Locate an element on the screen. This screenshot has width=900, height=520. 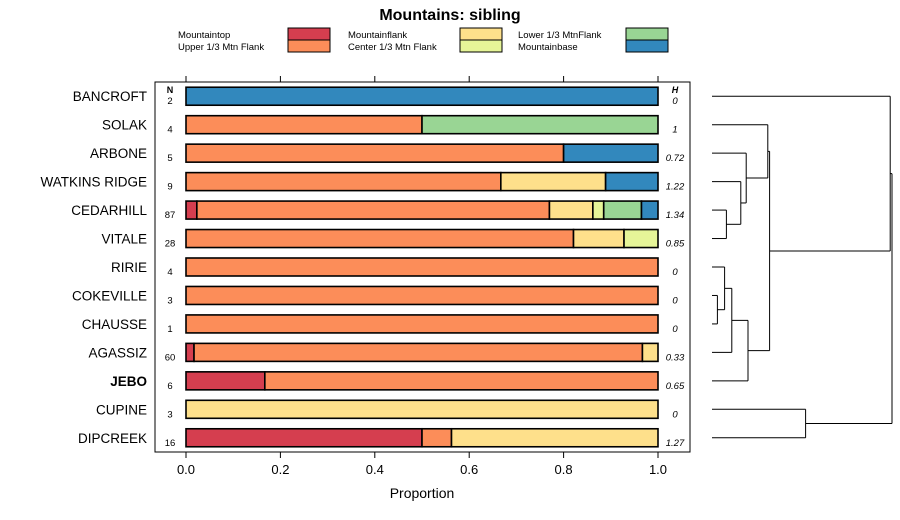
row-label: COKEVILLE is located at coordinates (109, 295).